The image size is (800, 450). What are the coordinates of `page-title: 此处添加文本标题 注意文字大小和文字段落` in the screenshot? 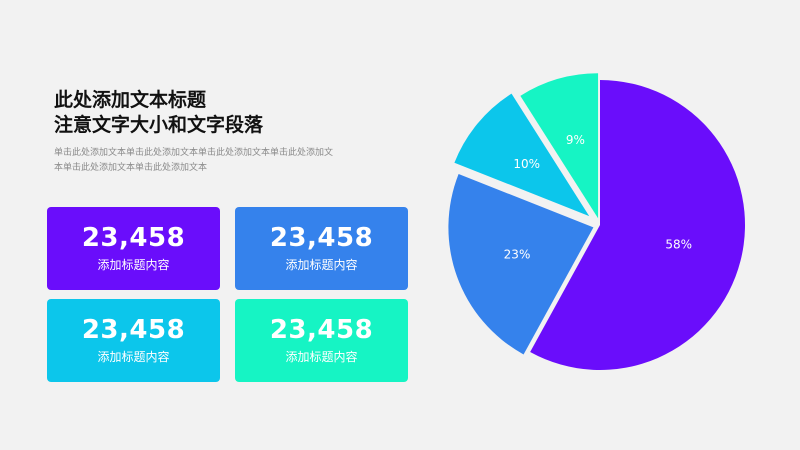 It's located at (158, 113).